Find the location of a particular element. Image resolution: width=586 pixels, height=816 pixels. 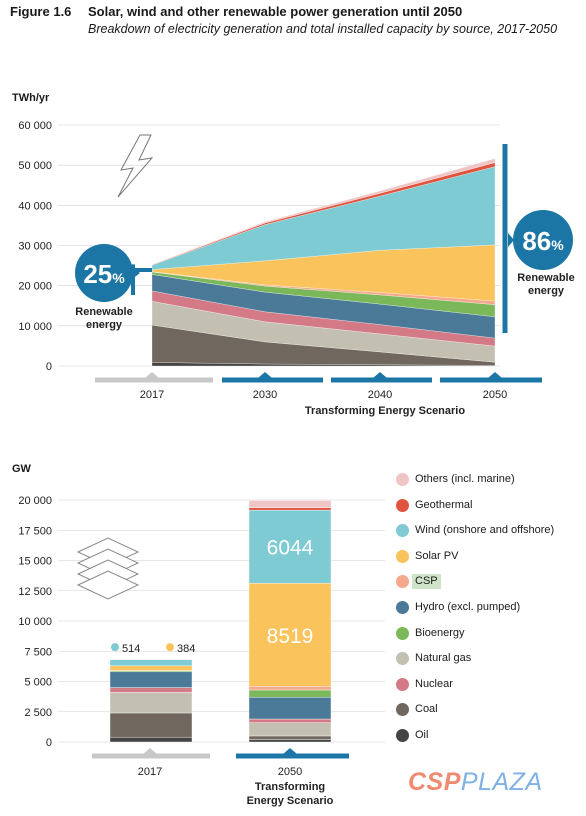

area-x-tick-label: 2040 is located at coordinates (380, 395).